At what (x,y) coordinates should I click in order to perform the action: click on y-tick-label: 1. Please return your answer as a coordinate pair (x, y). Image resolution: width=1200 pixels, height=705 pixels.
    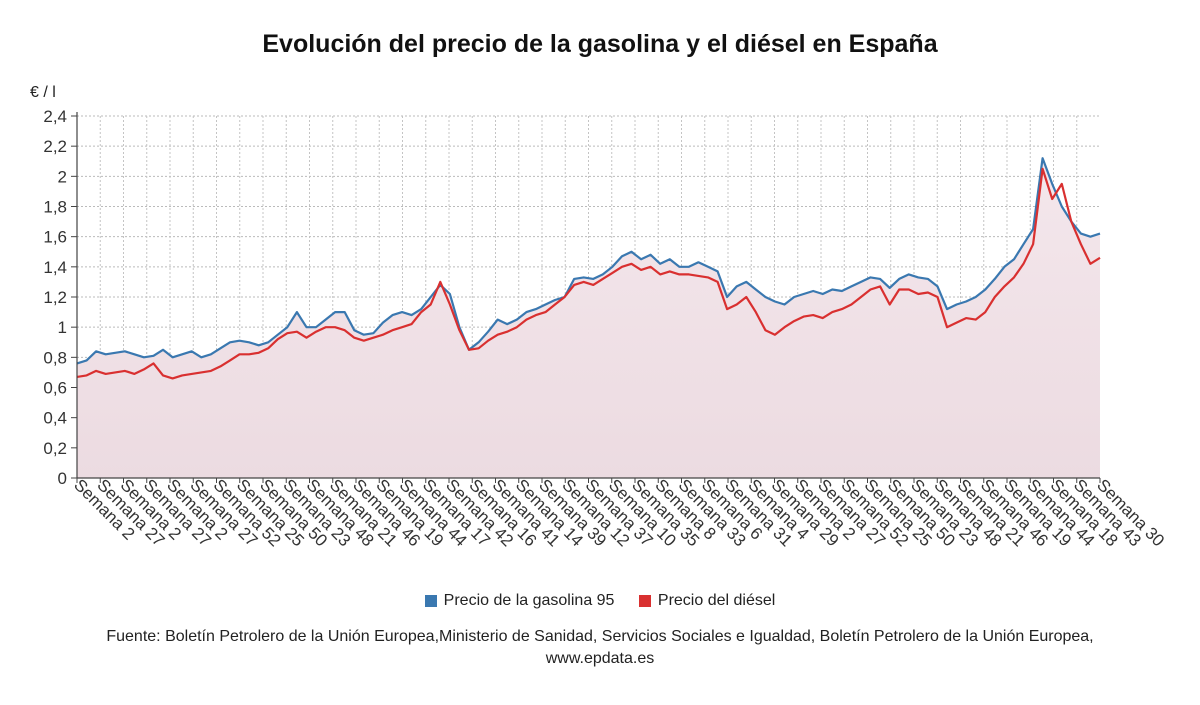
    Looking at the image, I should click on (62, 327).